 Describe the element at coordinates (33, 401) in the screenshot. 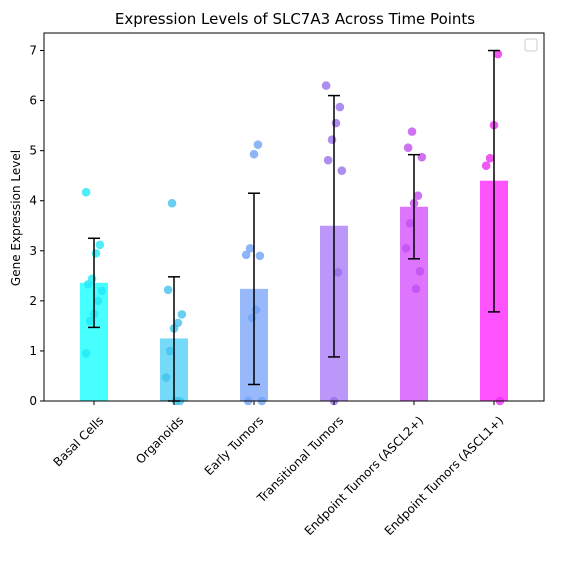

I see `y-tick-label: 0` at that location.